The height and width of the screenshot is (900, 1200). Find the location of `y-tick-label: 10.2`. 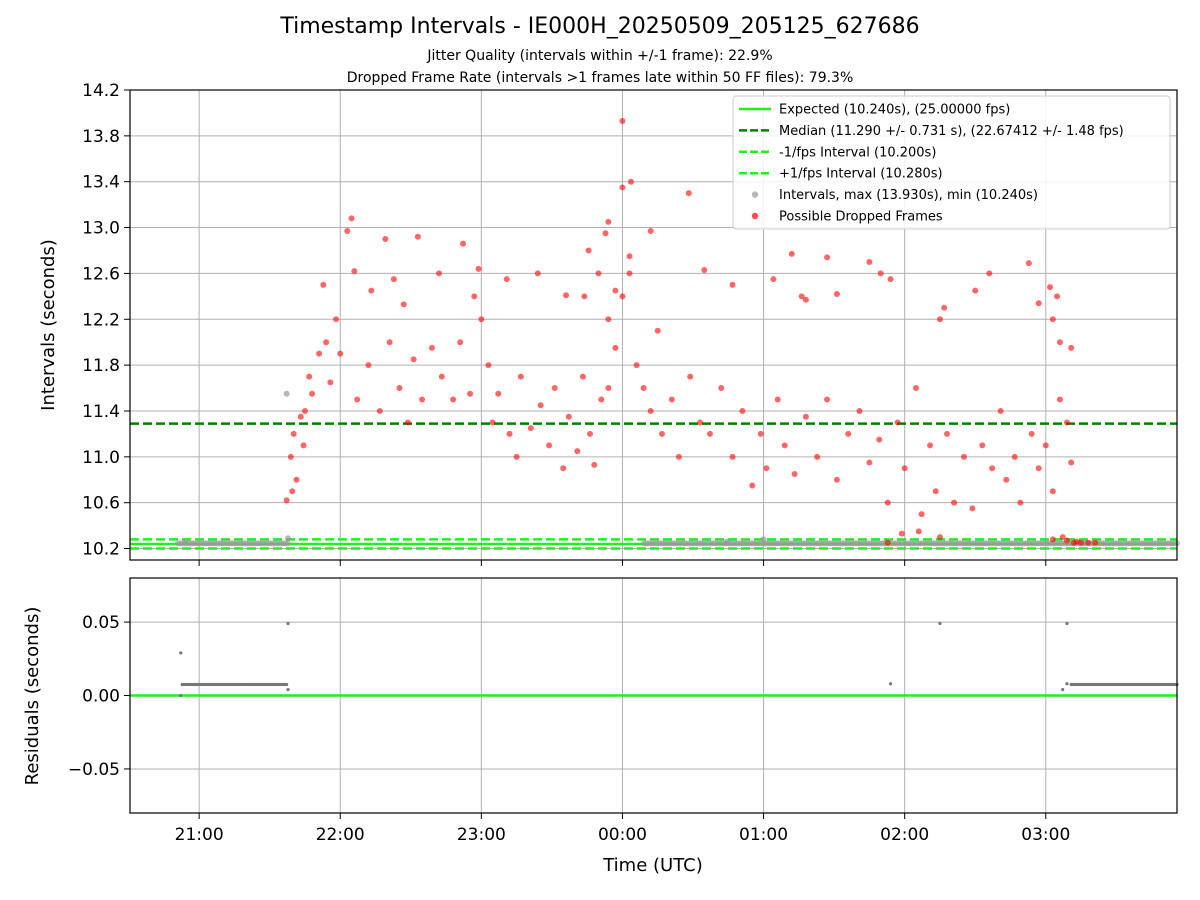

y-tick-label: 10.2 is located at coordinates (101, 550).